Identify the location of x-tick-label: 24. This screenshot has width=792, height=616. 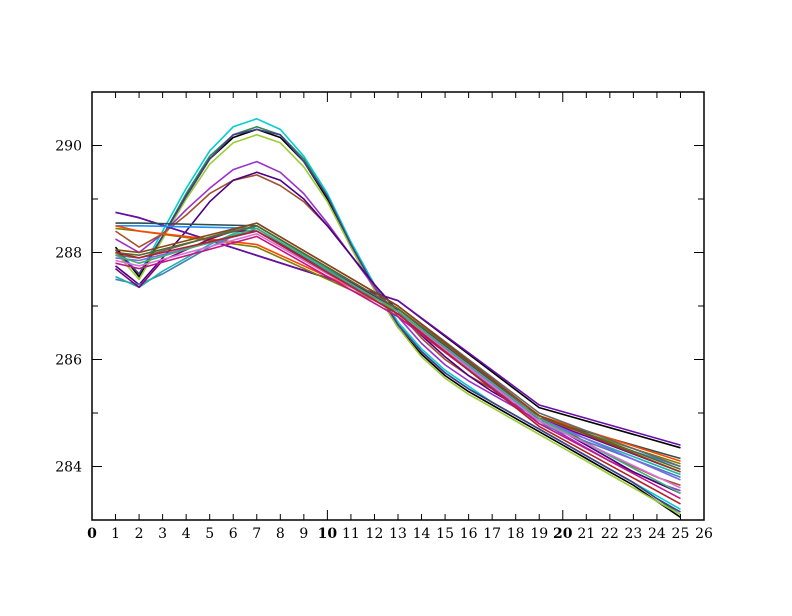
(657, 534).